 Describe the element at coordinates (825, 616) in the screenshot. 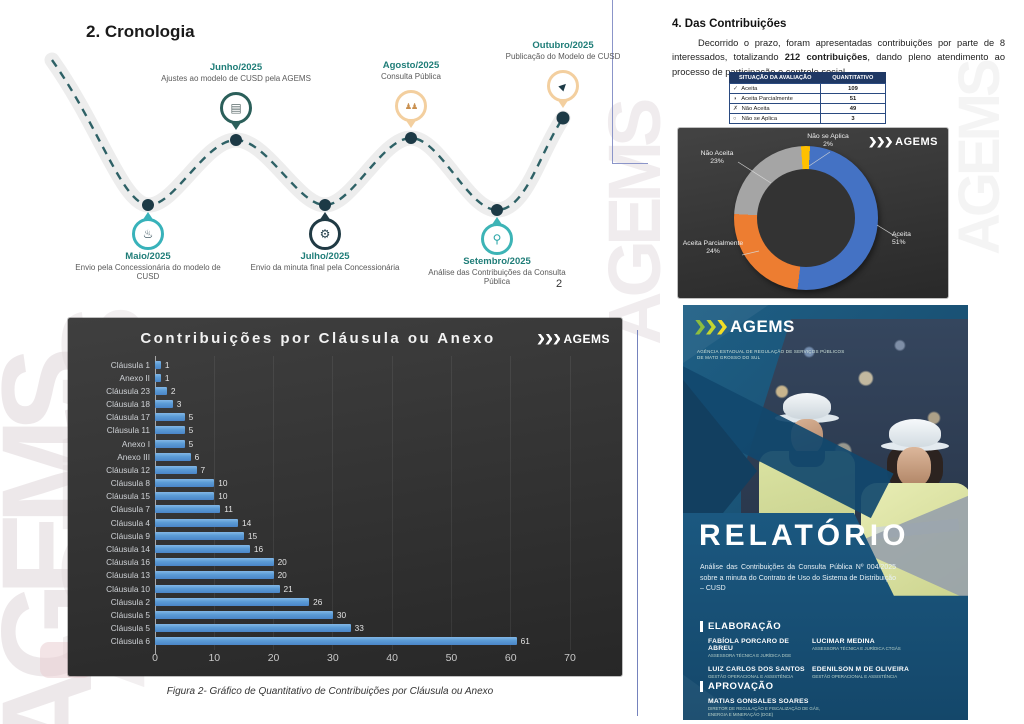

I see `cover-title-band` at that location.